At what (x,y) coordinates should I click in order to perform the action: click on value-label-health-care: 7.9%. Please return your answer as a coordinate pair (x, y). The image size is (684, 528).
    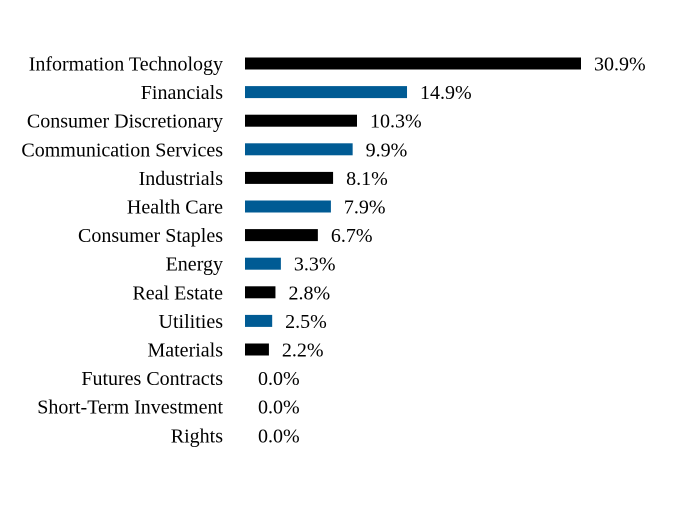
    Looking at the image, I should click on (365, 208).